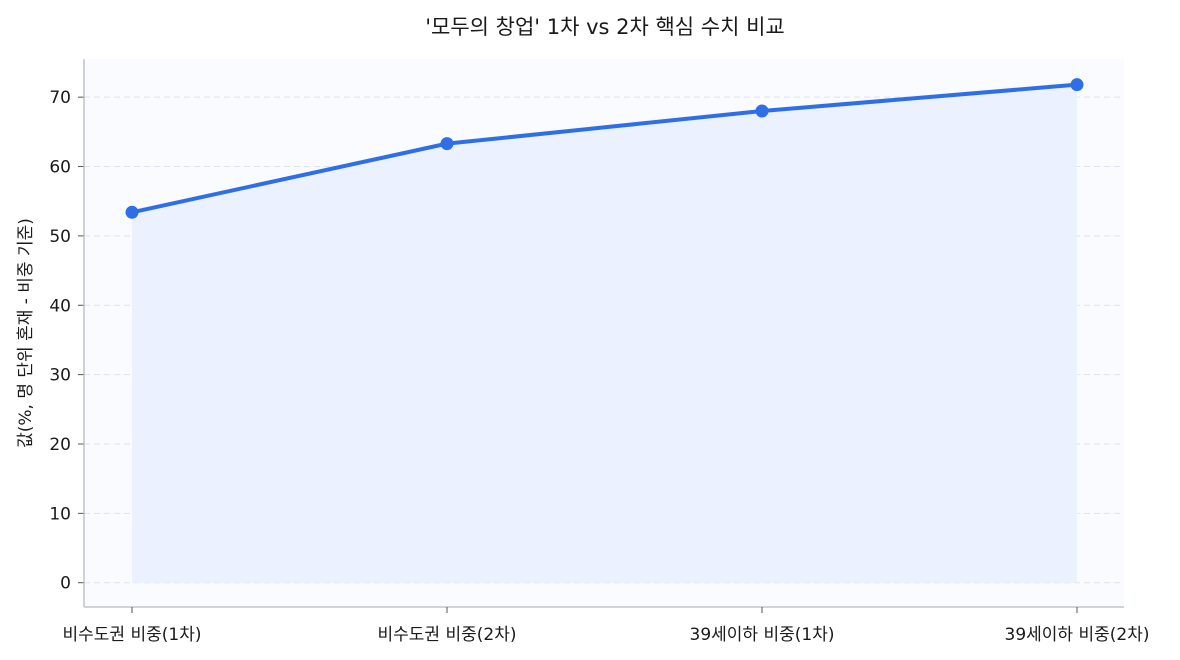  I want to click on x-tick-label: 39세이하 비중(1차), so click(762, 635).